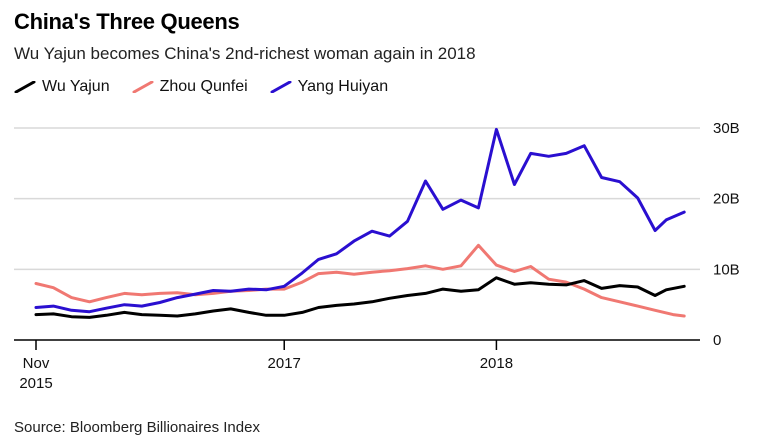 Image resolution: width=775 pixels, height=446 pixels. Describe the element at coordinates (25, 87) in the screenshot. I see `legend-swatch-wu-yajun` at that location.